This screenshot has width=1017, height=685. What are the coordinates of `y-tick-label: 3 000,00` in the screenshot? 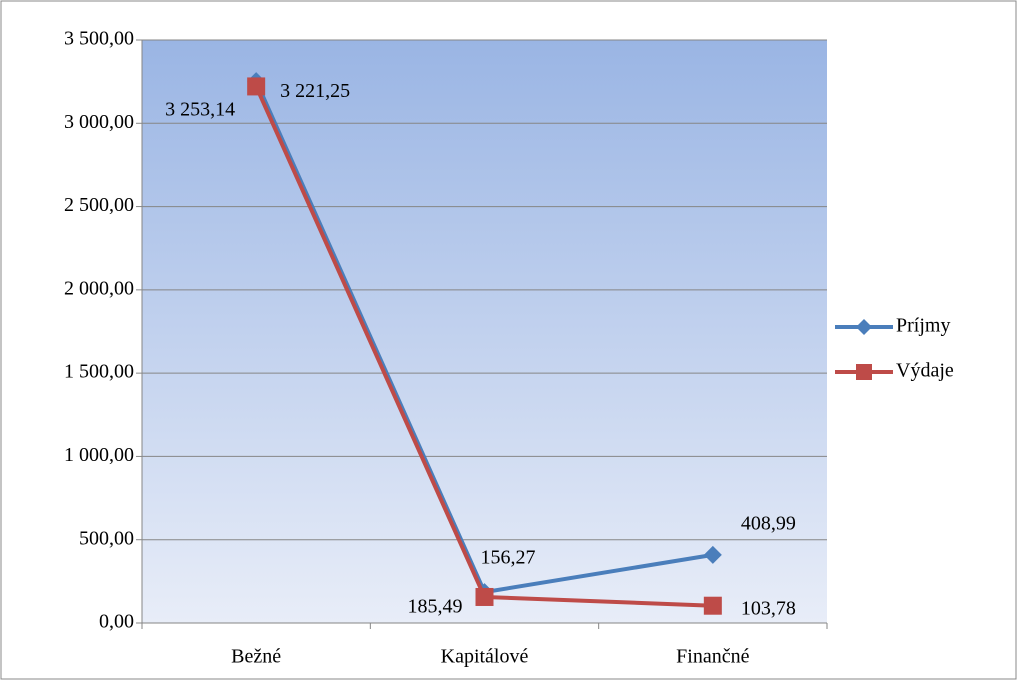 It's located at (99, 122).